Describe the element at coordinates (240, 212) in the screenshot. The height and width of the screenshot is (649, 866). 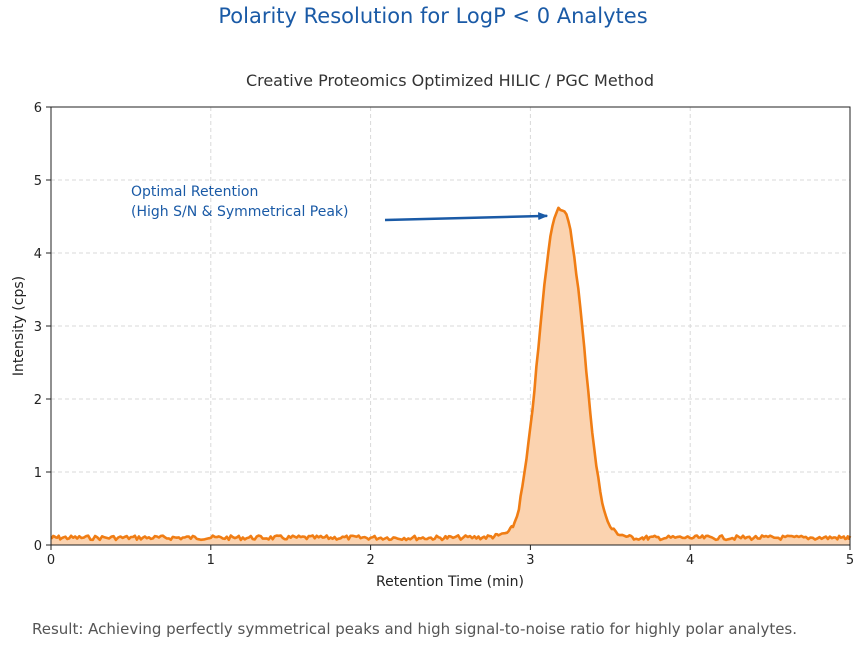
I see `annotation-line-2: (High S/N & Symmetrical Peak)` at that location.